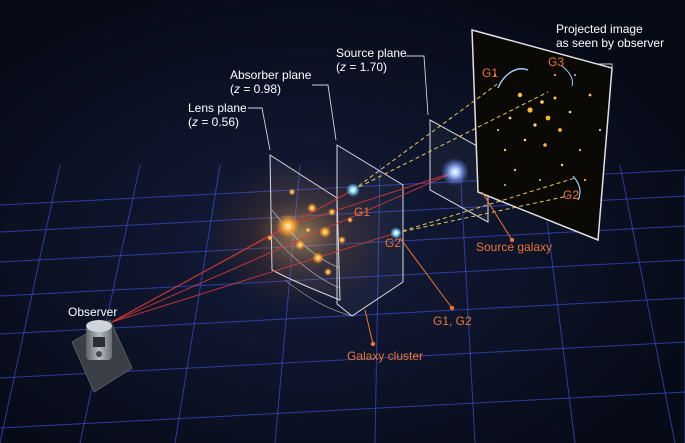 Image resolution: width=685 pixels, height=443 pixels. Describe the element at coordinates (217, 108) in the screenshot. I see `lens-plane-name: Lens plane` at that location.